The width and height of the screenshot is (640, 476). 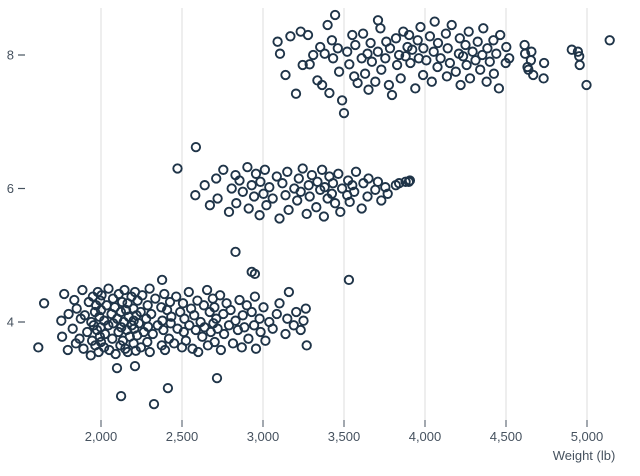 I want to click on x-axis-ticks, so click(x=344, y=423).